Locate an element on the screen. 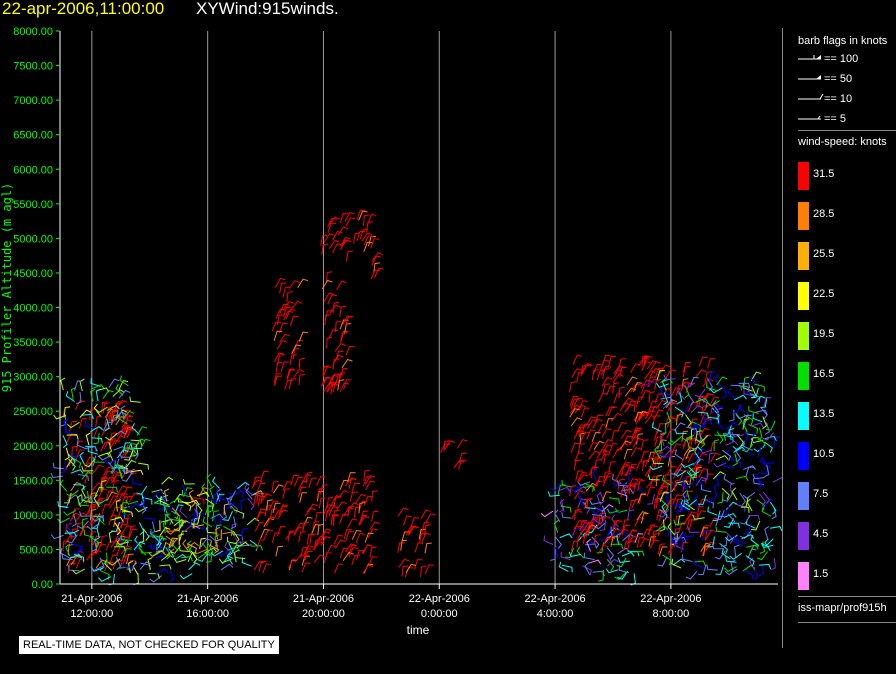  barb-legend-row: == 10 is located at coordinates (847, 100).